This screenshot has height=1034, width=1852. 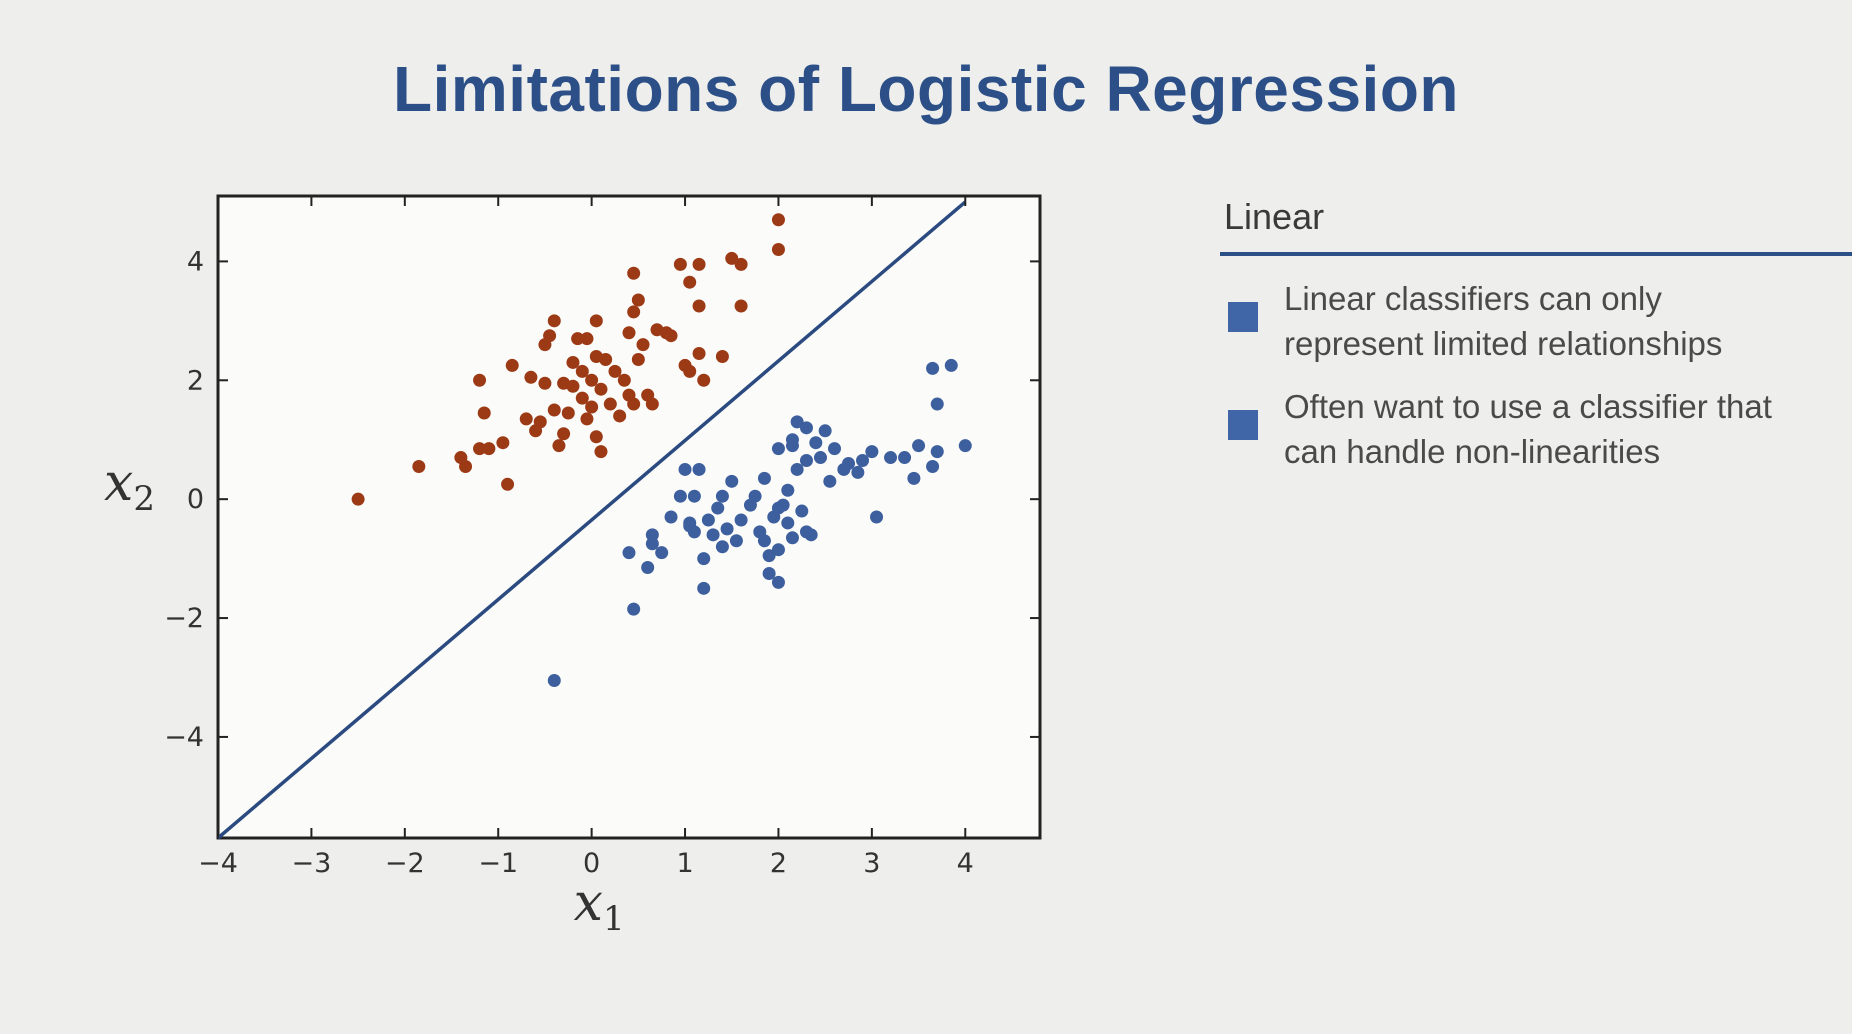 What do you see at coordinates (1536, 254) in the screenshot?
I see `panel-divider` at bounding box center [1536, 254].